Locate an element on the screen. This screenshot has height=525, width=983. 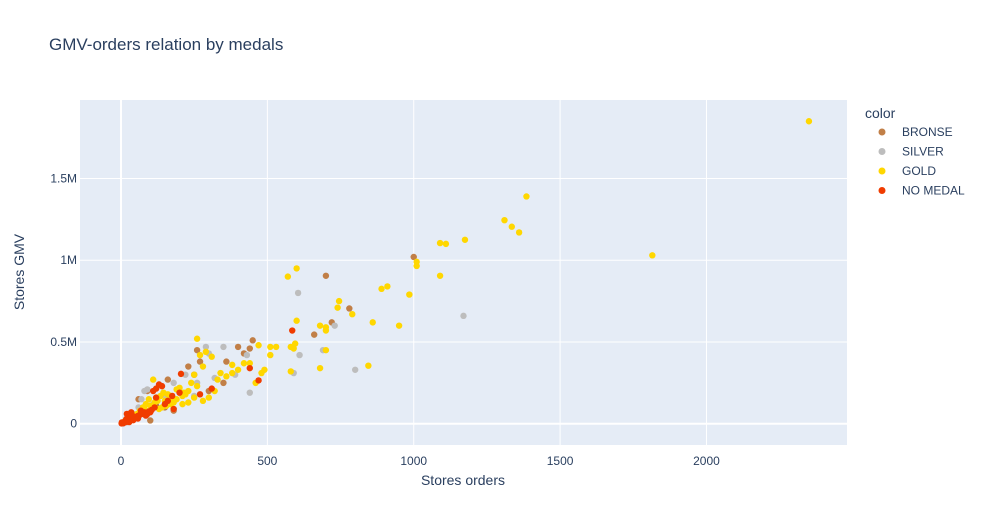
legend-title: color is located at coordinates (880, 113).